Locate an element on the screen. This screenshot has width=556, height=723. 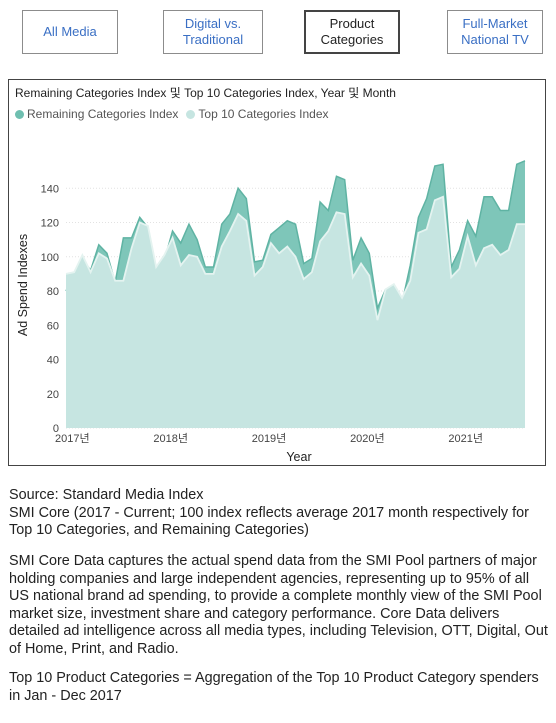
x-tick-label: 2020년 is located at coordinates (367, 438).